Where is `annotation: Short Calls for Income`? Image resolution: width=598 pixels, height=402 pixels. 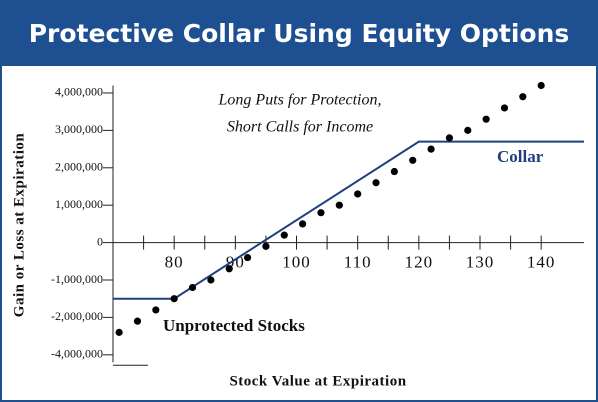
annotation: Short Calls for Income is located at coordinates (300, 127).